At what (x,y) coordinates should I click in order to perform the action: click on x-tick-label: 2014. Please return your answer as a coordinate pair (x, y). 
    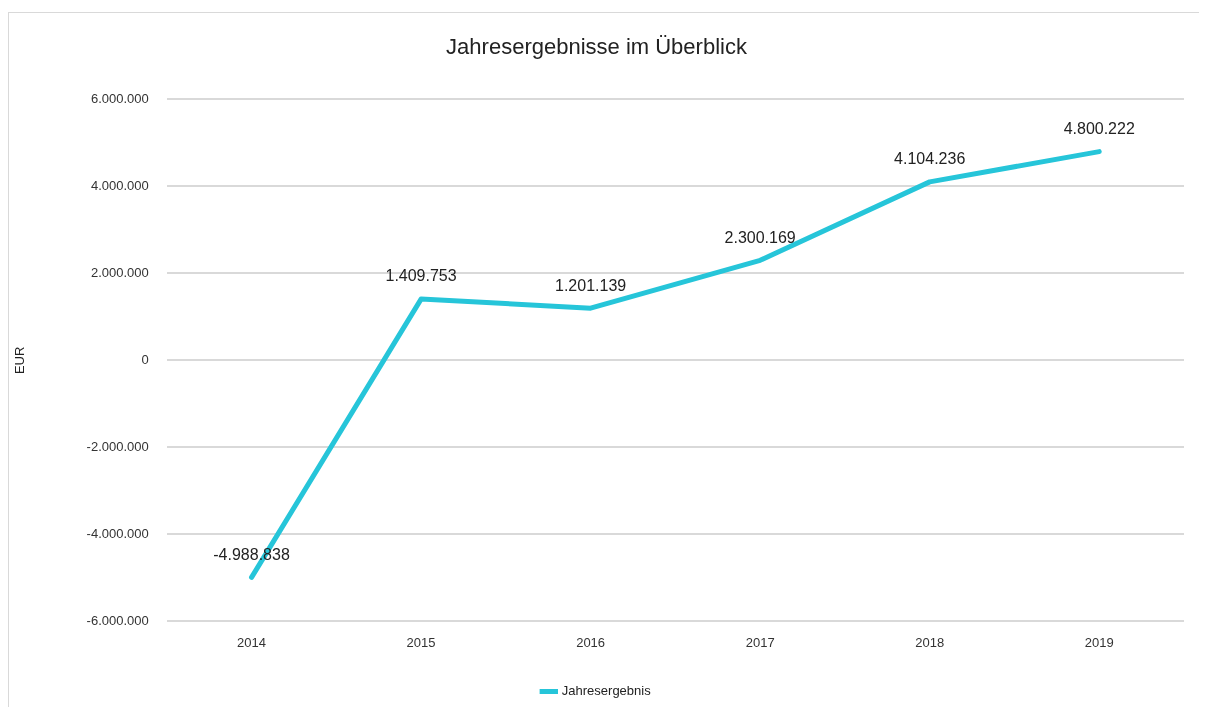
    Looking at the image, I should click on (251, 642).